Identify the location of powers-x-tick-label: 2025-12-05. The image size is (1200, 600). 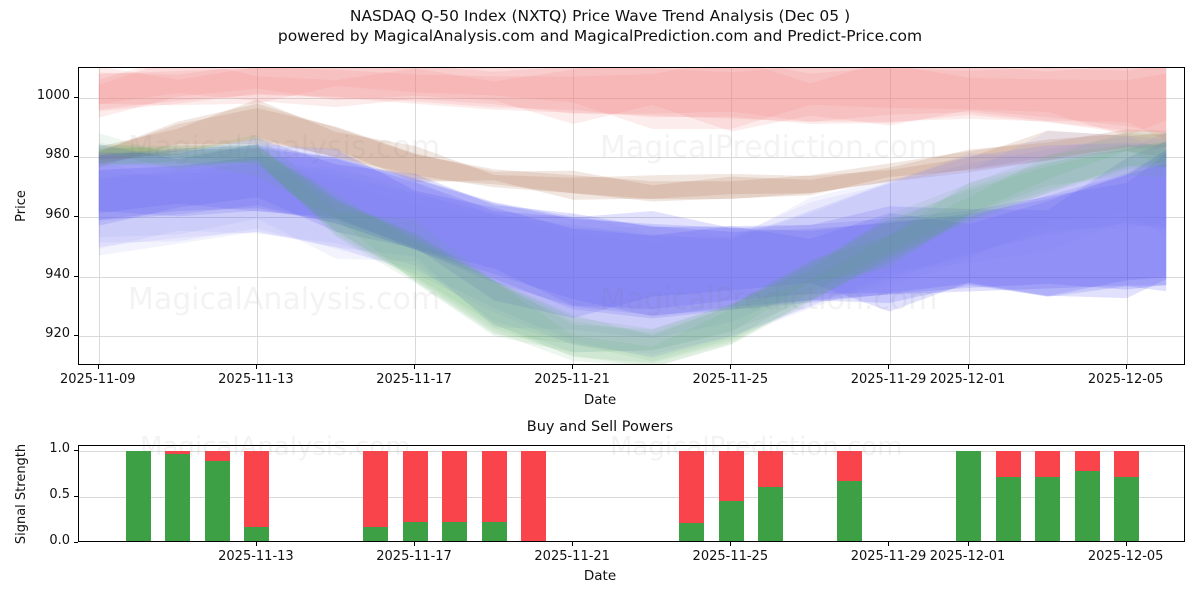
(1125, 556).